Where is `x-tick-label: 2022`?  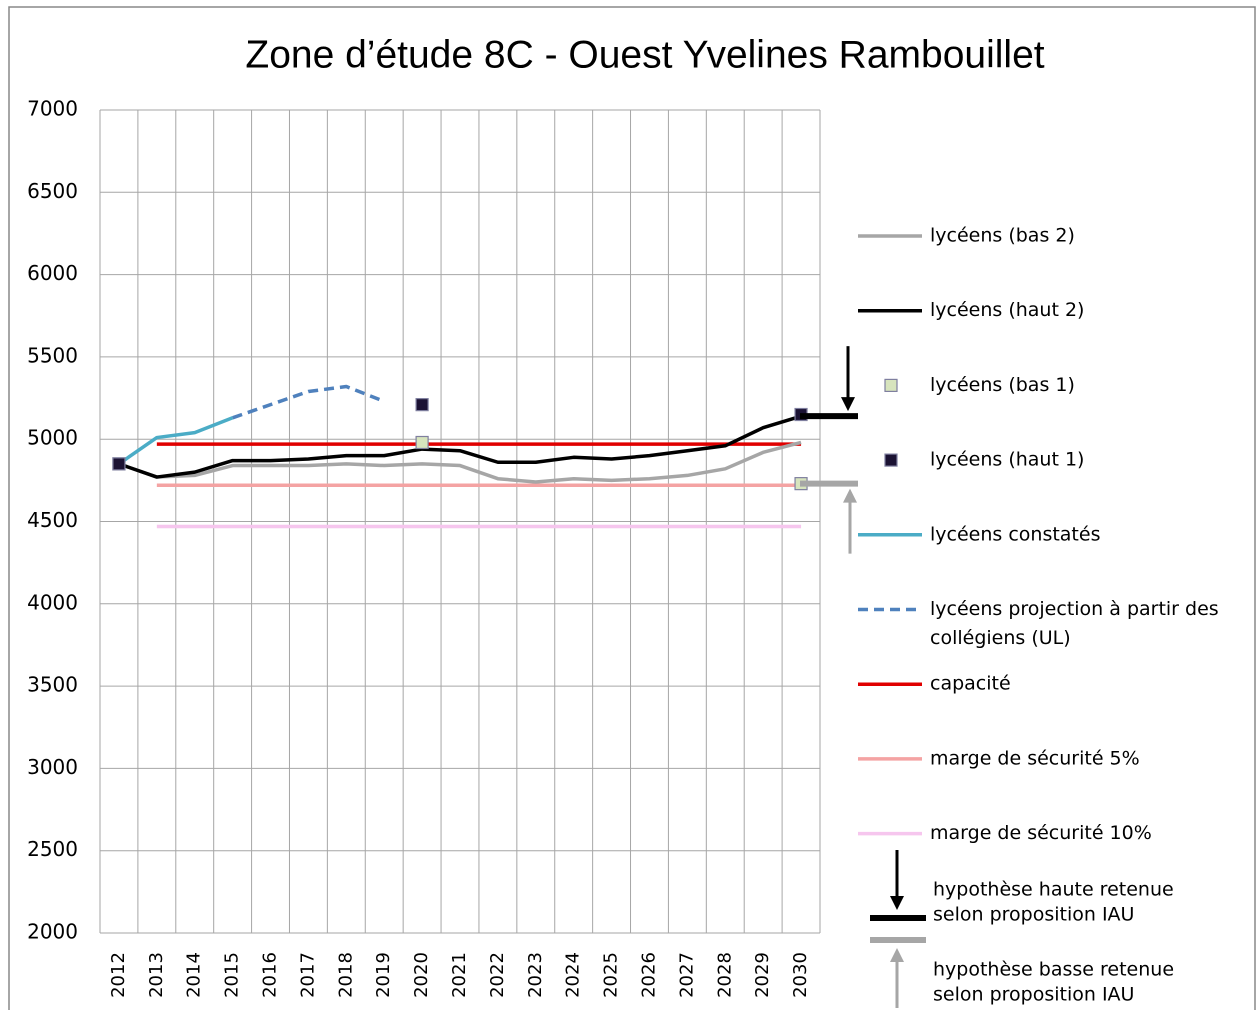
x-tick-label: 2022 is located at coordinates (497, 975).